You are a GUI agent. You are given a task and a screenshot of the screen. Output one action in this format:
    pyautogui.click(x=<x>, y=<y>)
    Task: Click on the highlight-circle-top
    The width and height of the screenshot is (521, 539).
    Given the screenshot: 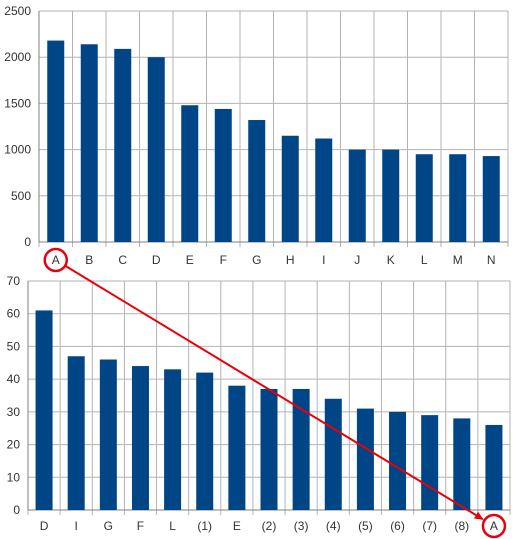 What is the action you would take?
    pyautogui.click(x=55, y=260)
    